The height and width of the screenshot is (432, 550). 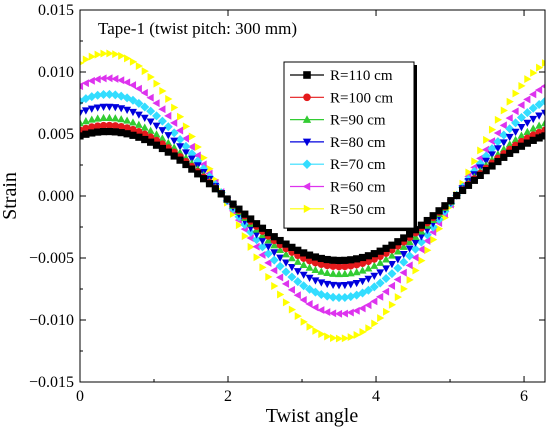 What do you see at coordinates (197, 28) in the screenshot?
I see `chart-annotation: Tape-1 (twist pitch: 300 mm)` at bounding box center [197, 28].